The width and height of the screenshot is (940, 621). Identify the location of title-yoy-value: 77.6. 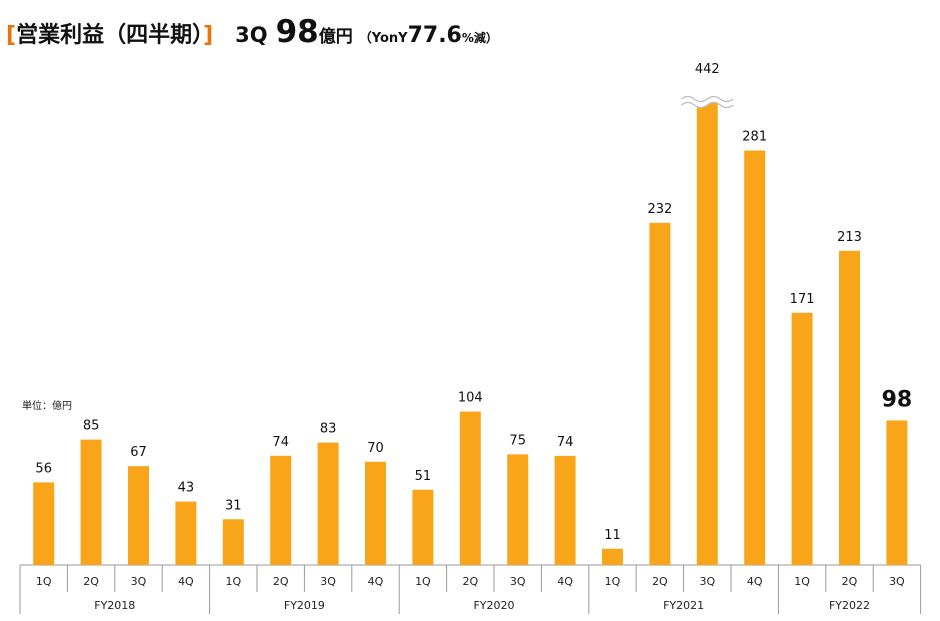
(434, 35).